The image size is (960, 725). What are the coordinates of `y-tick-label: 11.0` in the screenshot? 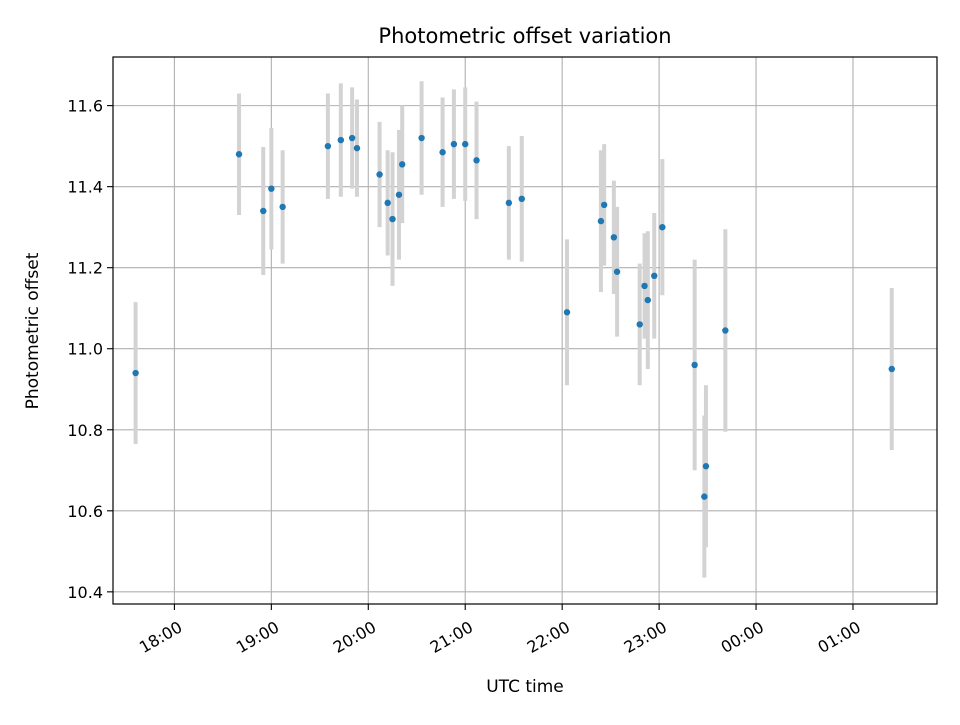 It's located at (85, 349).